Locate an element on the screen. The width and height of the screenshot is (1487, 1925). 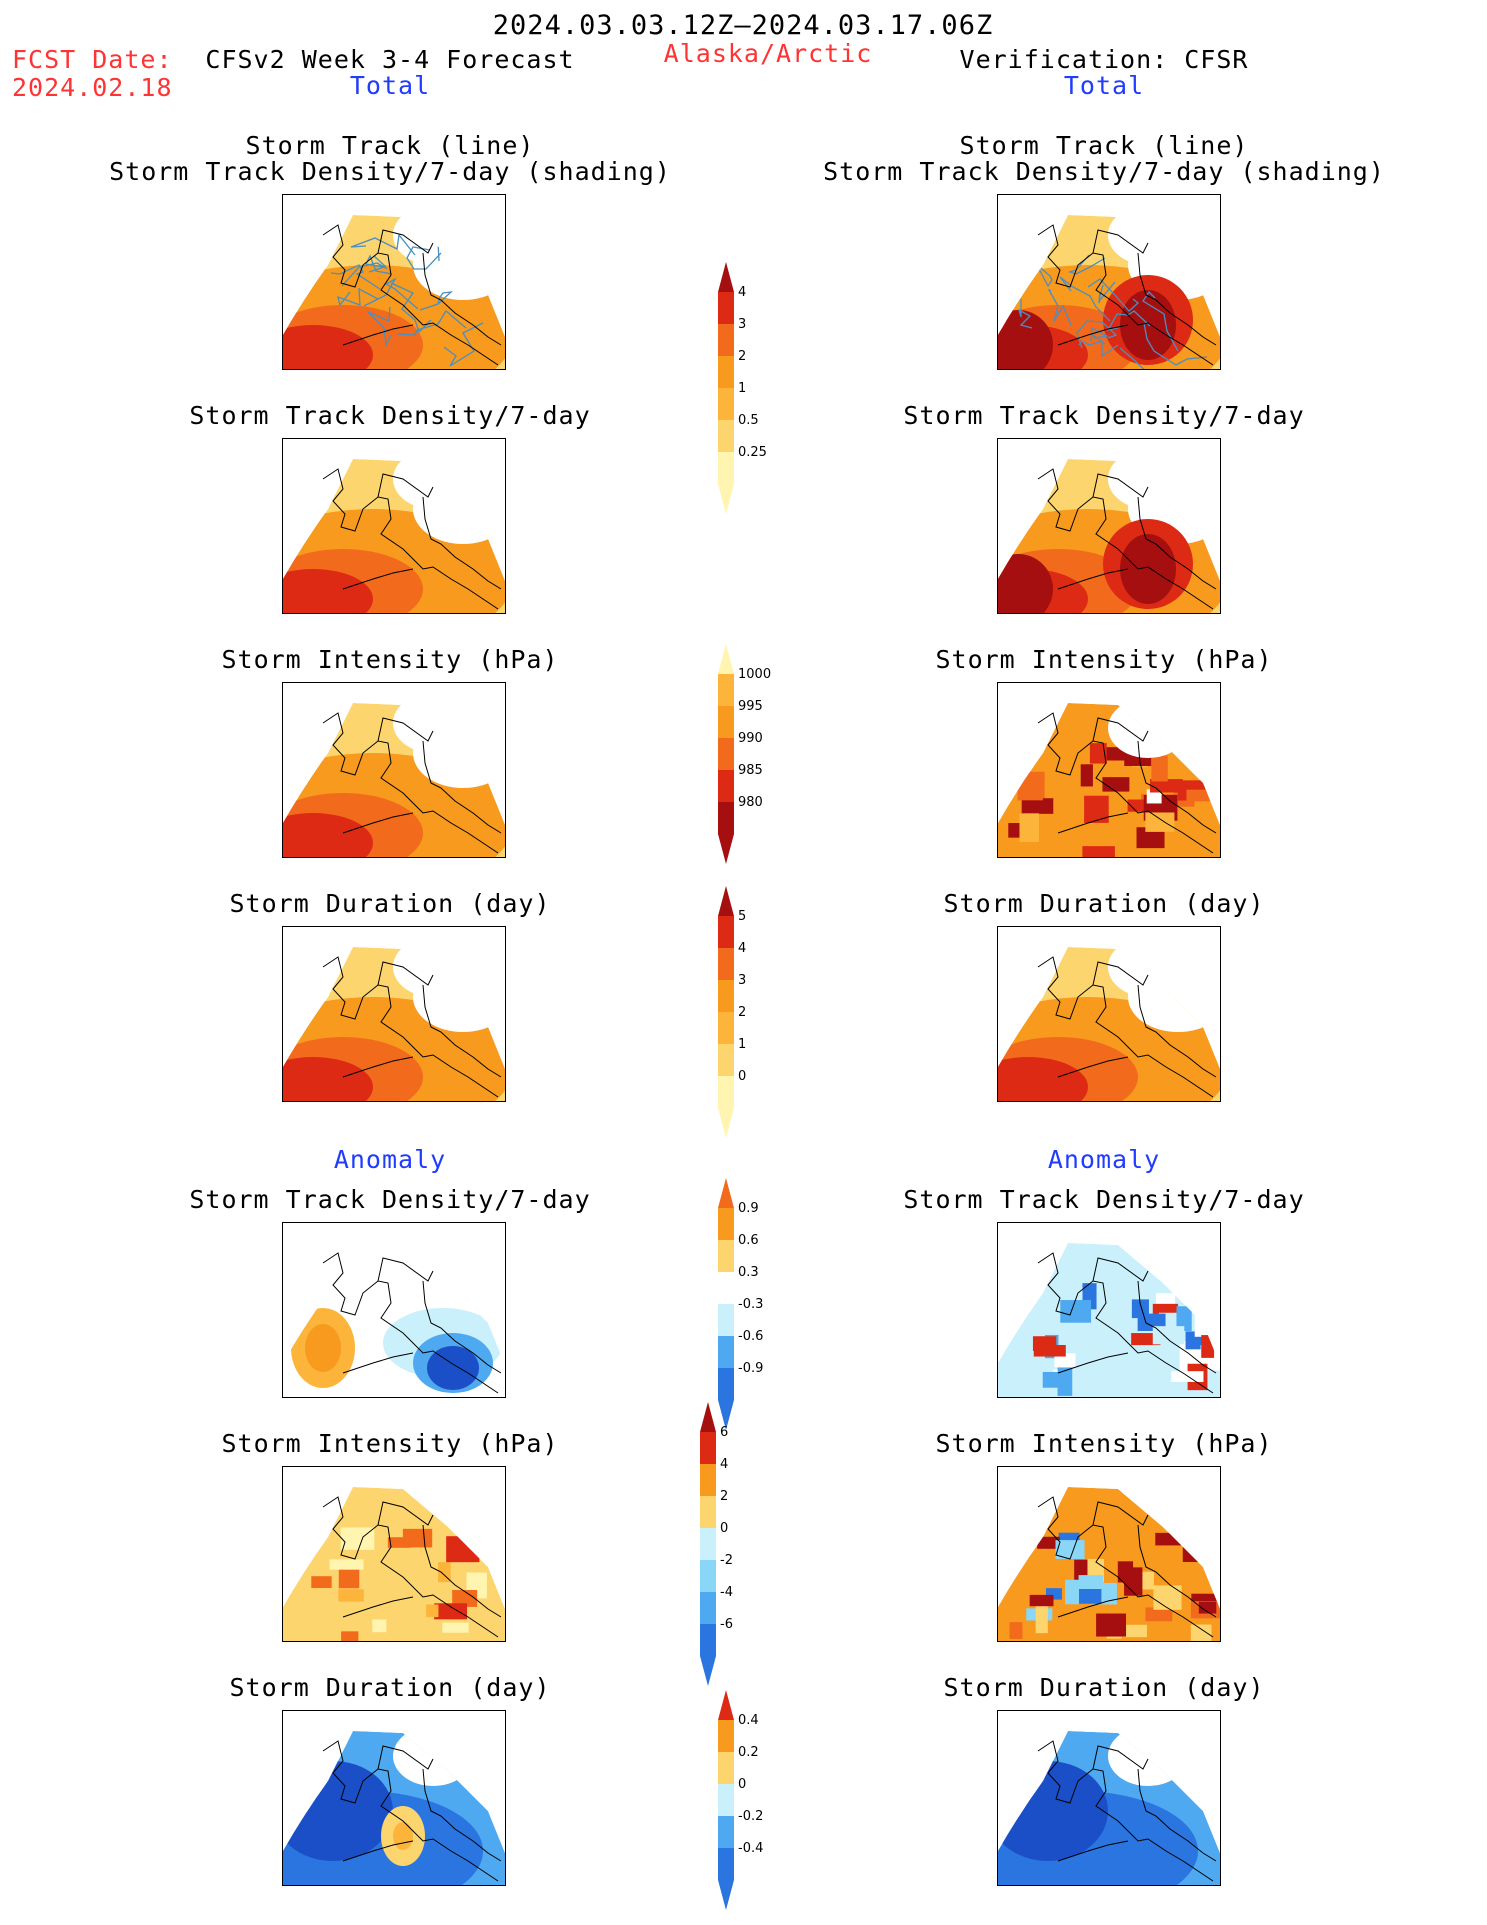
colorbar-tick-label: -0.9 is located at coordinates (750, 1368).